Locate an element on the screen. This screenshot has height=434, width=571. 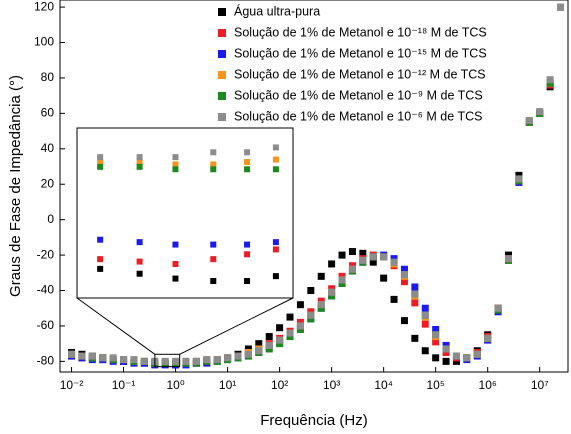
zoom-connector is located at coordinates (116, 326).